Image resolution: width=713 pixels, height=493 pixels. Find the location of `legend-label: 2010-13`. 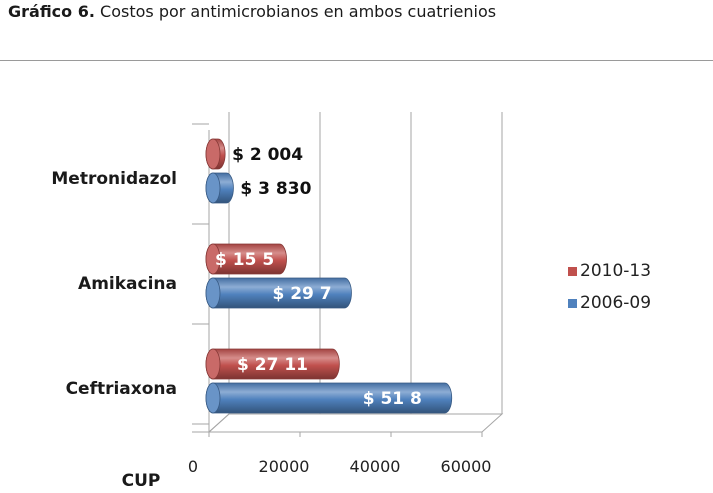

legend-label: 2010-13 is located at coordinates (615, 271).